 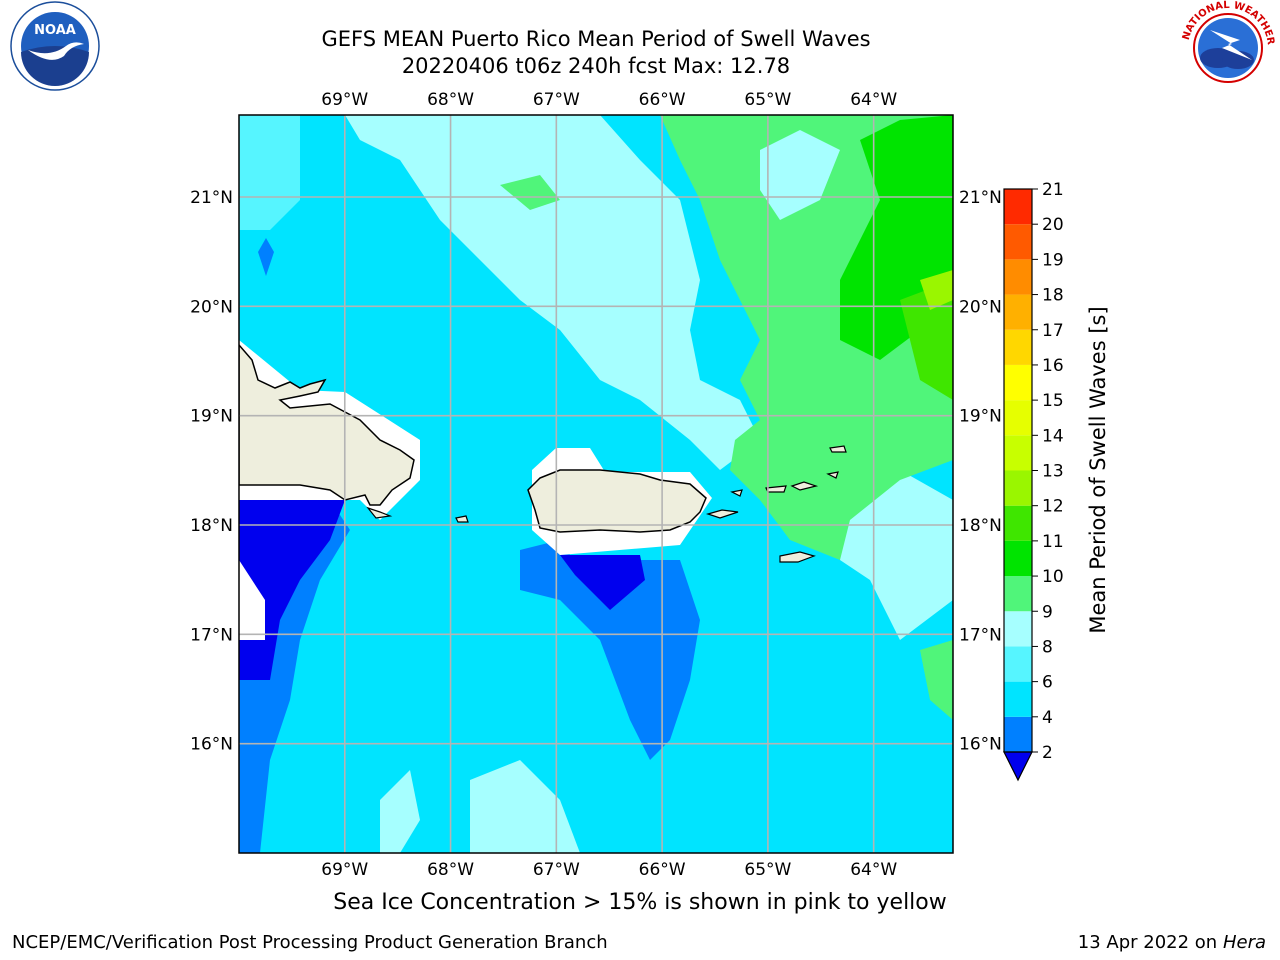 I want to click on footer-date-text: 13 Apr 2022 on, so click(x=1147, y=942).